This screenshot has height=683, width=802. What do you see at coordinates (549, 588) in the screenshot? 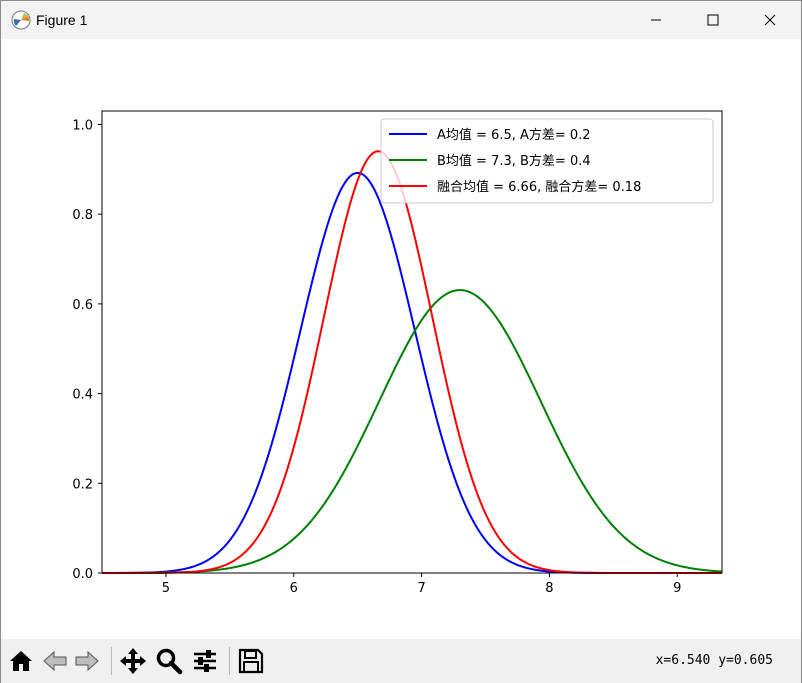
I see `x-tick-label: 8` at bounding box center [549, 588].